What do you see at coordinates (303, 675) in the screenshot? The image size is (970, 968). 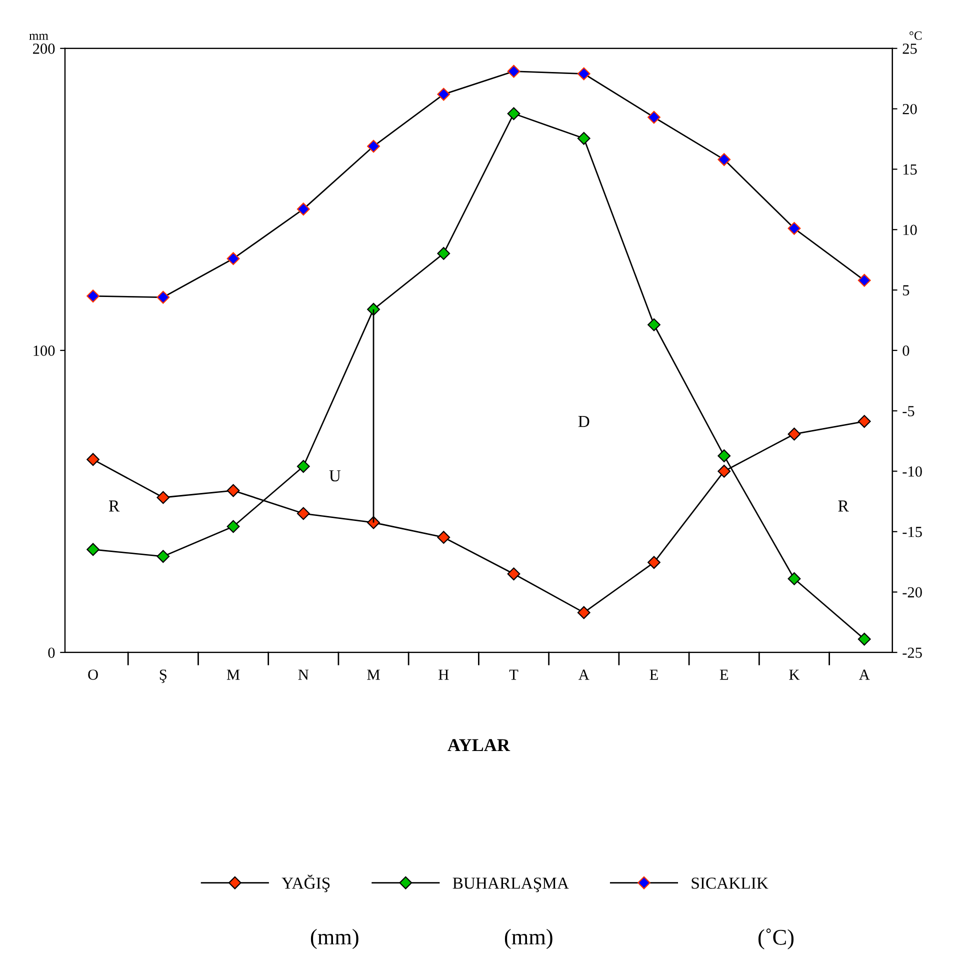 I see `x-tick-label: N` at bounding box center [303, 675].